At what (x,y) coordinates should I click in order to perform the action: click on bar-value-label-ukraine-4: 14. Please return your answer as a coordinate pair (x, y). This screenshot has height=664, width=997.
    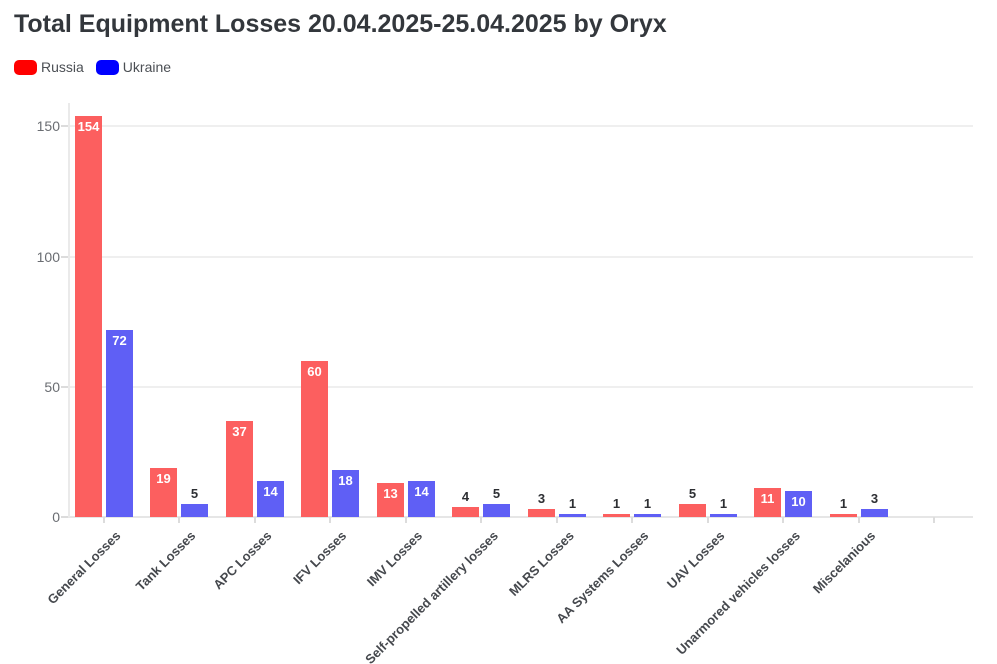
    Looking at the image, I should click on (421, 491).